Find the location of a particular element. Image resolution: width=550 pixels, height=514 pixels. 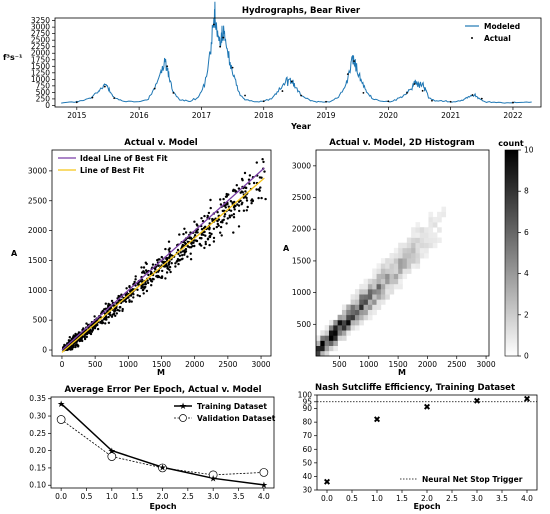

y-tick-label: 0.35 is located at coordinates (37, 398).